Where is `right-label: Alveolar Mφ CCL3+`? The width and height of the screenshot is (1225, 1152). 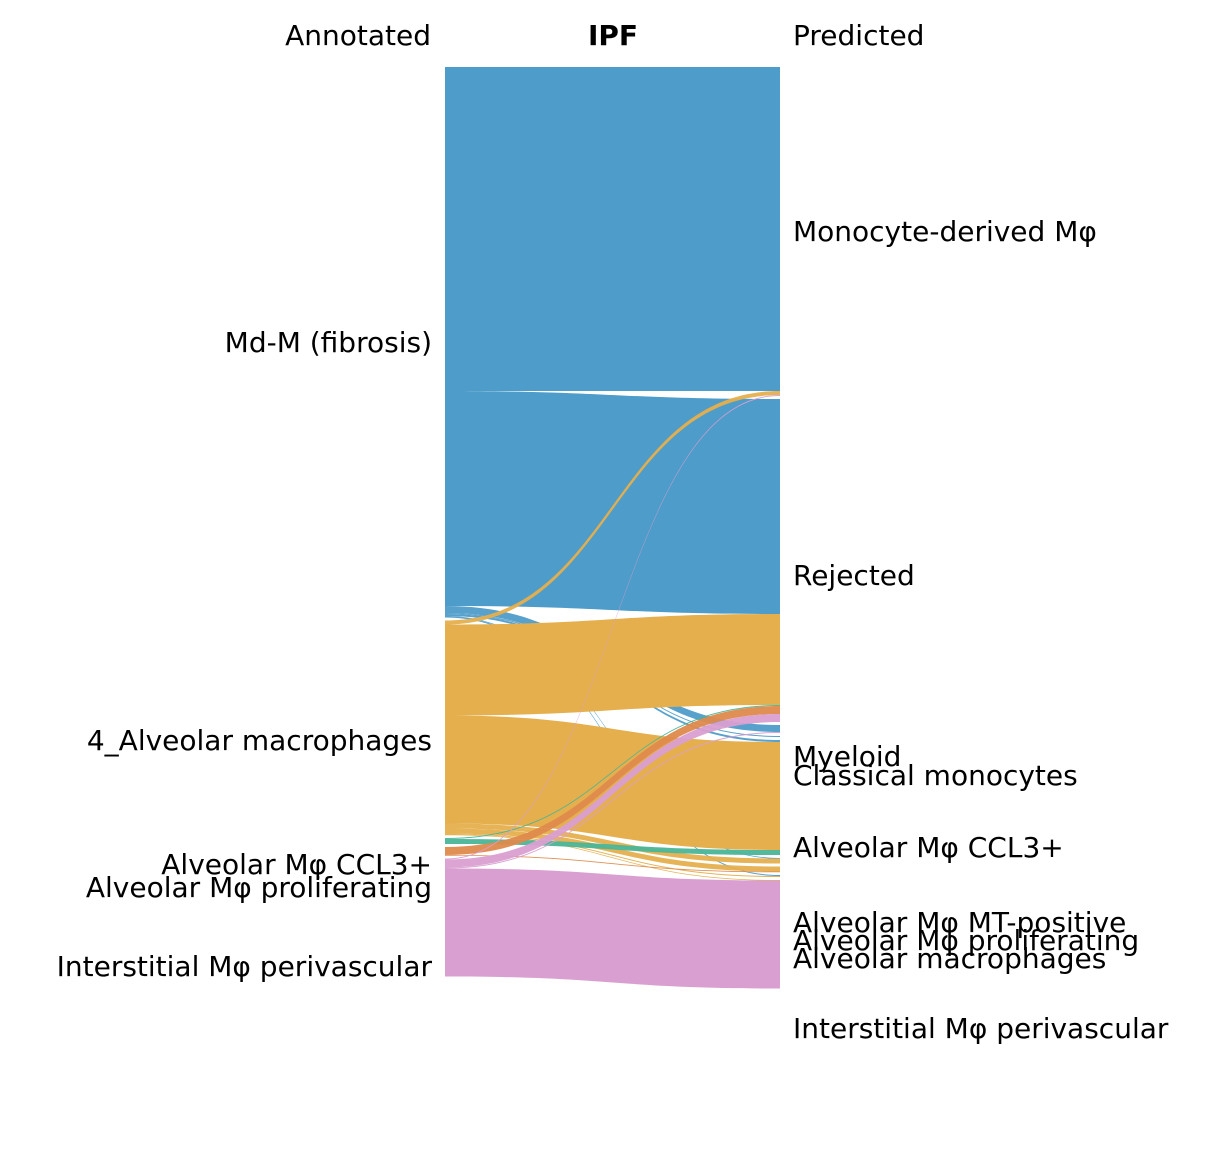 right-label: Alveolar Mφ CCL3+ is located at coordinates (928, 847).